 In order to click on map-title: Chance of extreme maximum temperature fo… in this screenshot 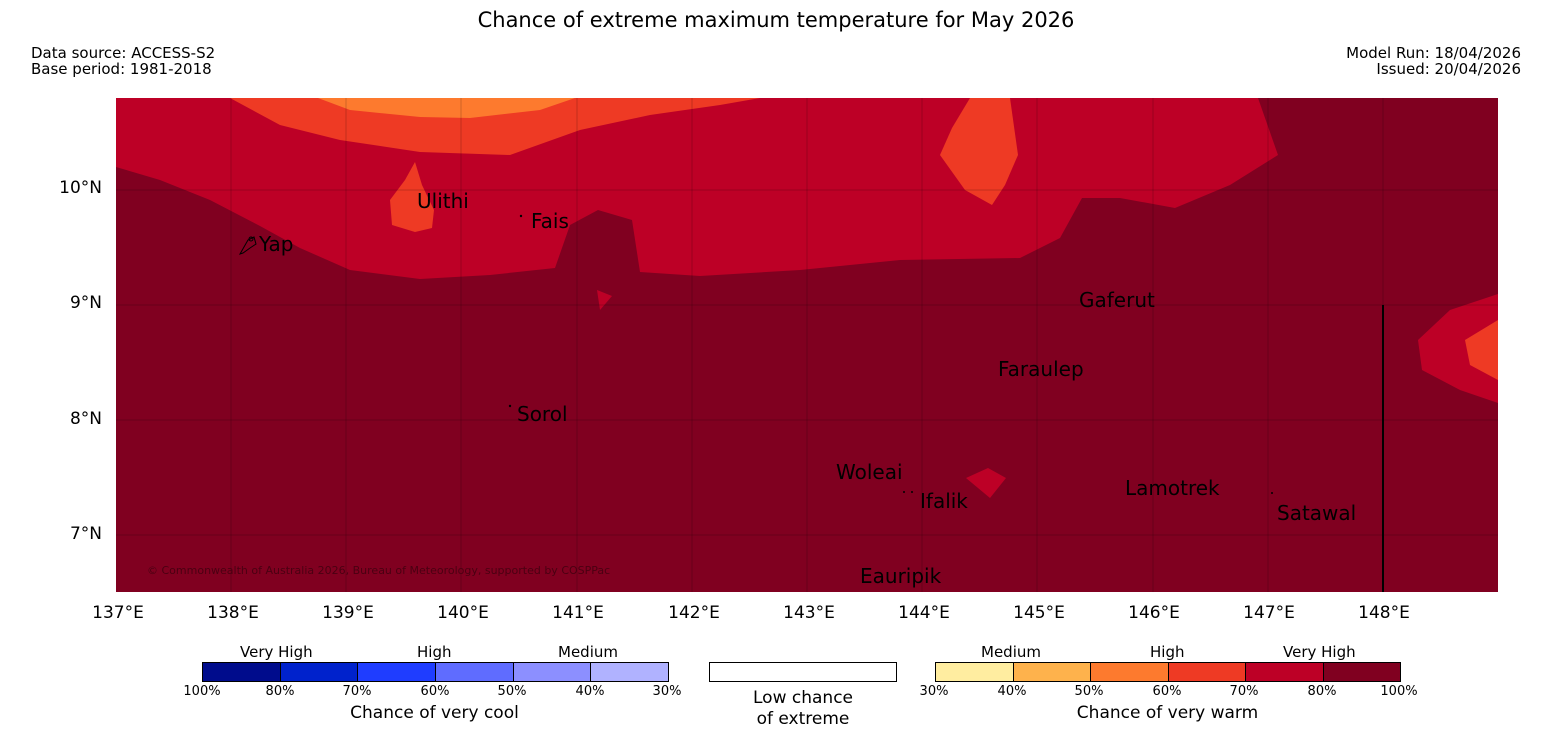, I will do `click(776, 20)`.